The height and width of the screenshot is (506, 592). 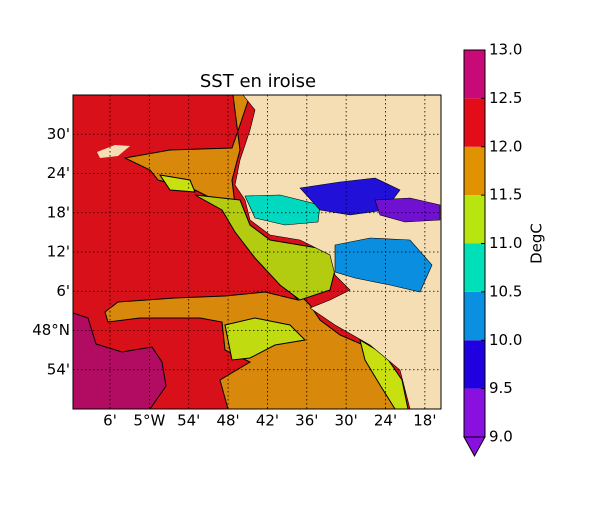 I want to click on y-tick-label: 54', so click(x=58, y=369).